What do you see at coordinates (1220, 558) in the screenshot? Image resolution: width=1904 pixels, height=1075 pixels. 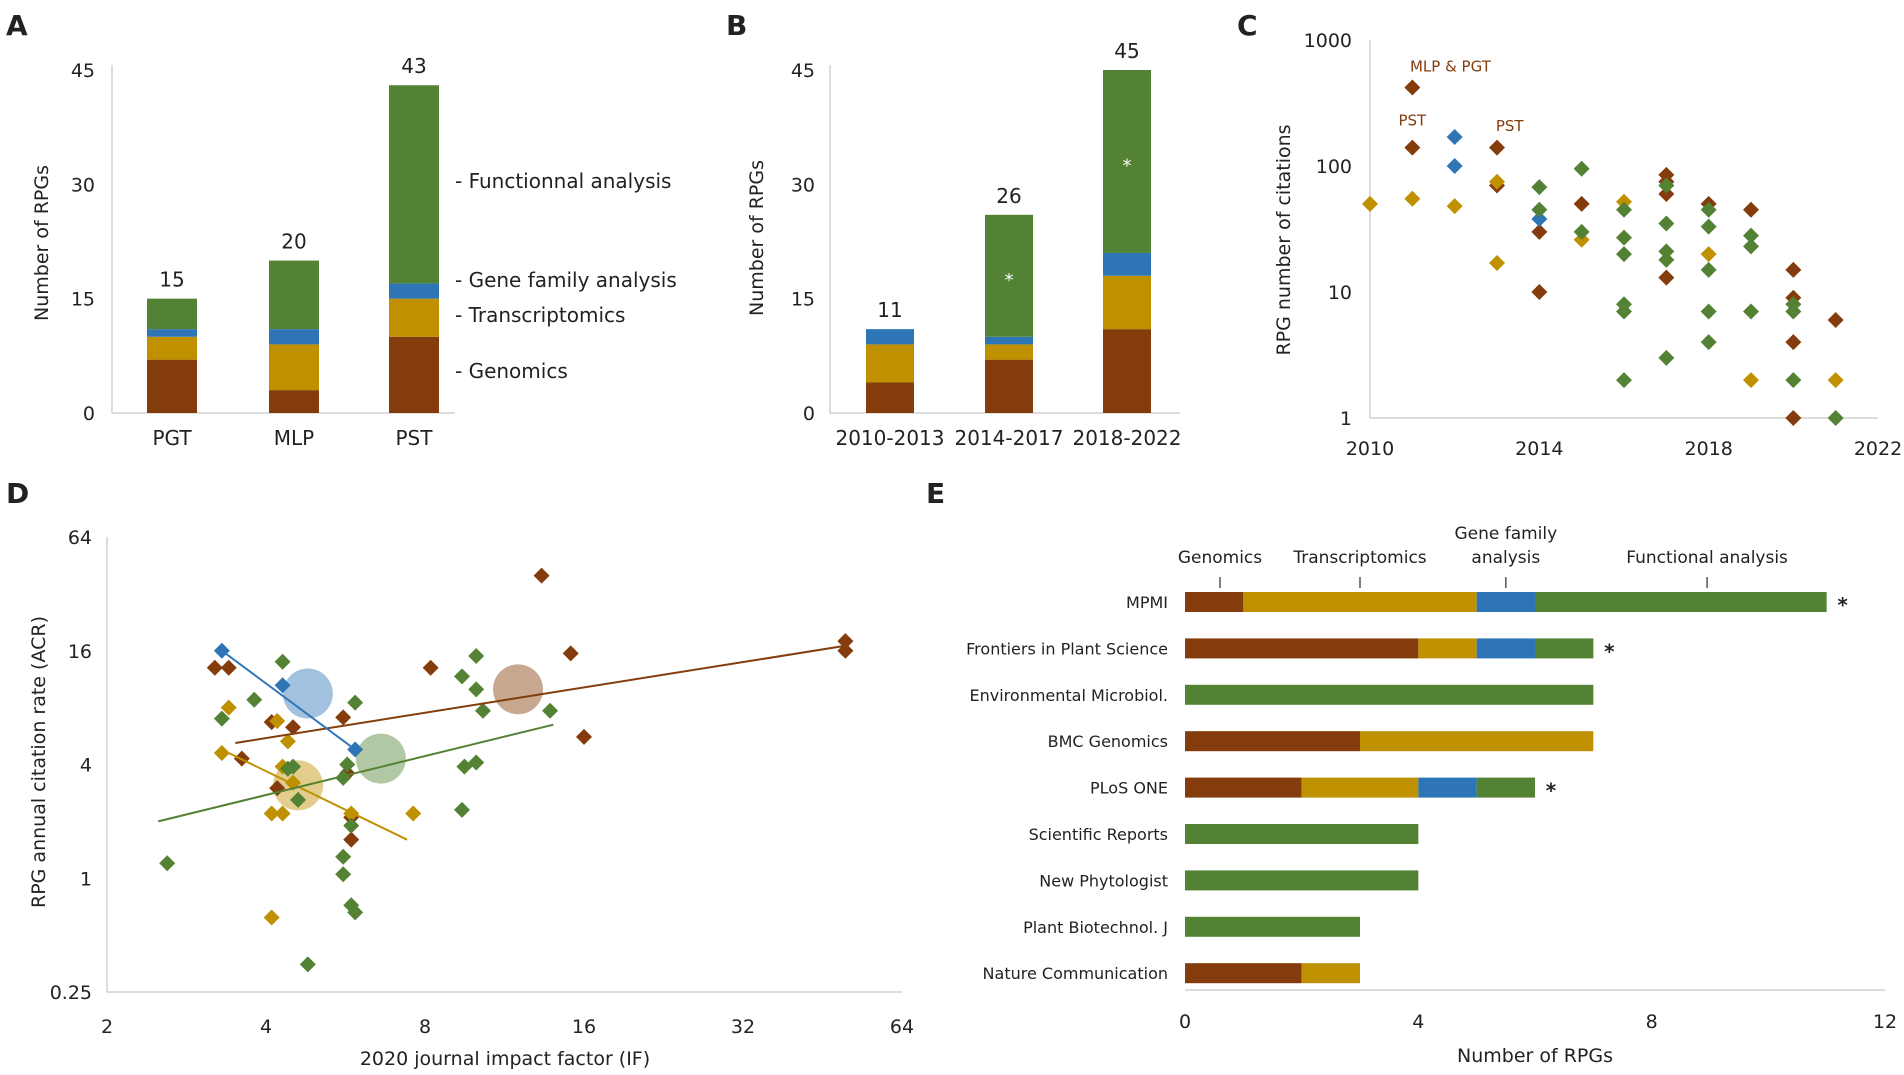 I see `legend-label: Genomics` at bounding box center [1220, 558].